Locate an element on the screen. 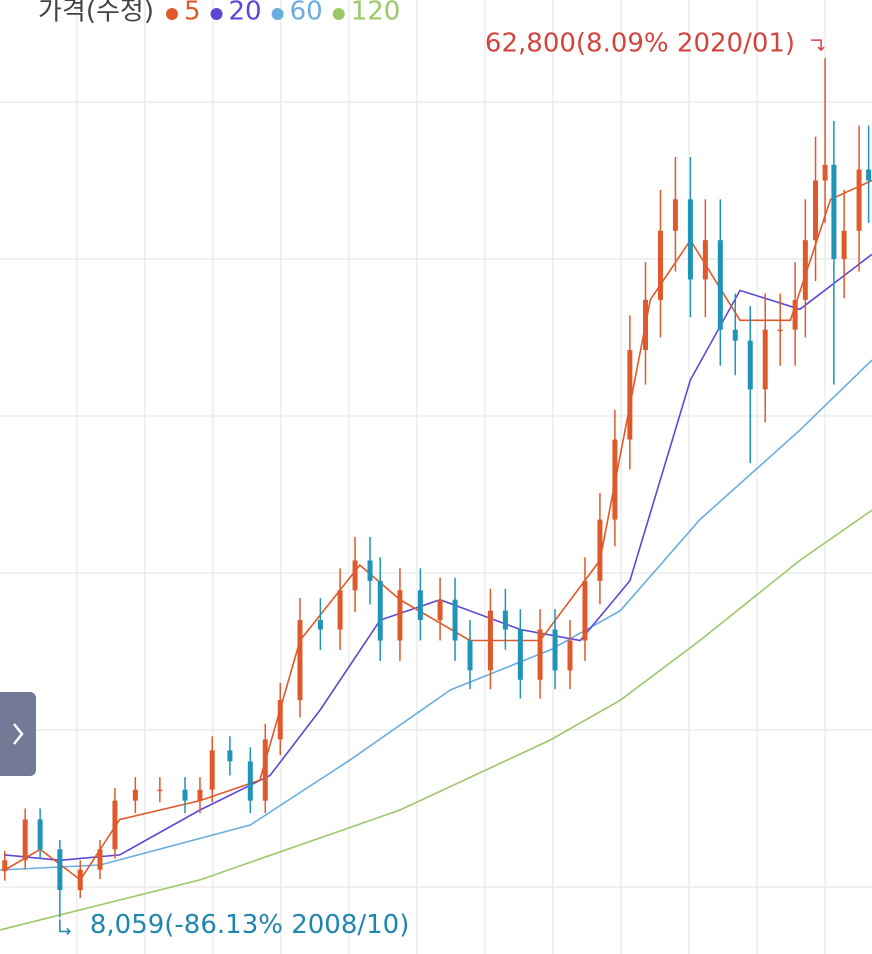 The image size is (872, 954). side-panel-button is located at coordinates (18, 734).